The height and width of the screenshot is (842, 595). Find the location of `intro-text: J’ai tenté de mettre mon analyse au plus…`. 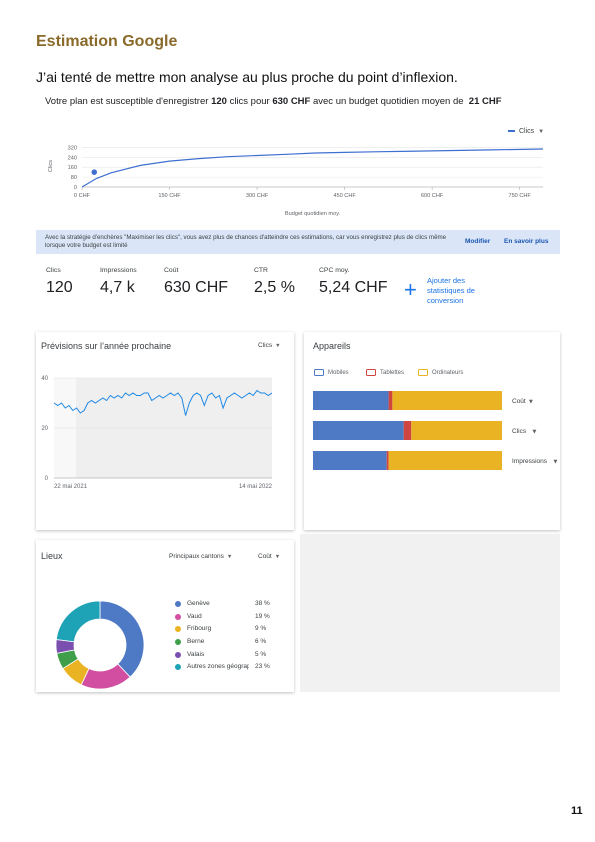

intro-text: J’ai tenté de mettre mon analyse au plus… is located at coordinates (247, 77).